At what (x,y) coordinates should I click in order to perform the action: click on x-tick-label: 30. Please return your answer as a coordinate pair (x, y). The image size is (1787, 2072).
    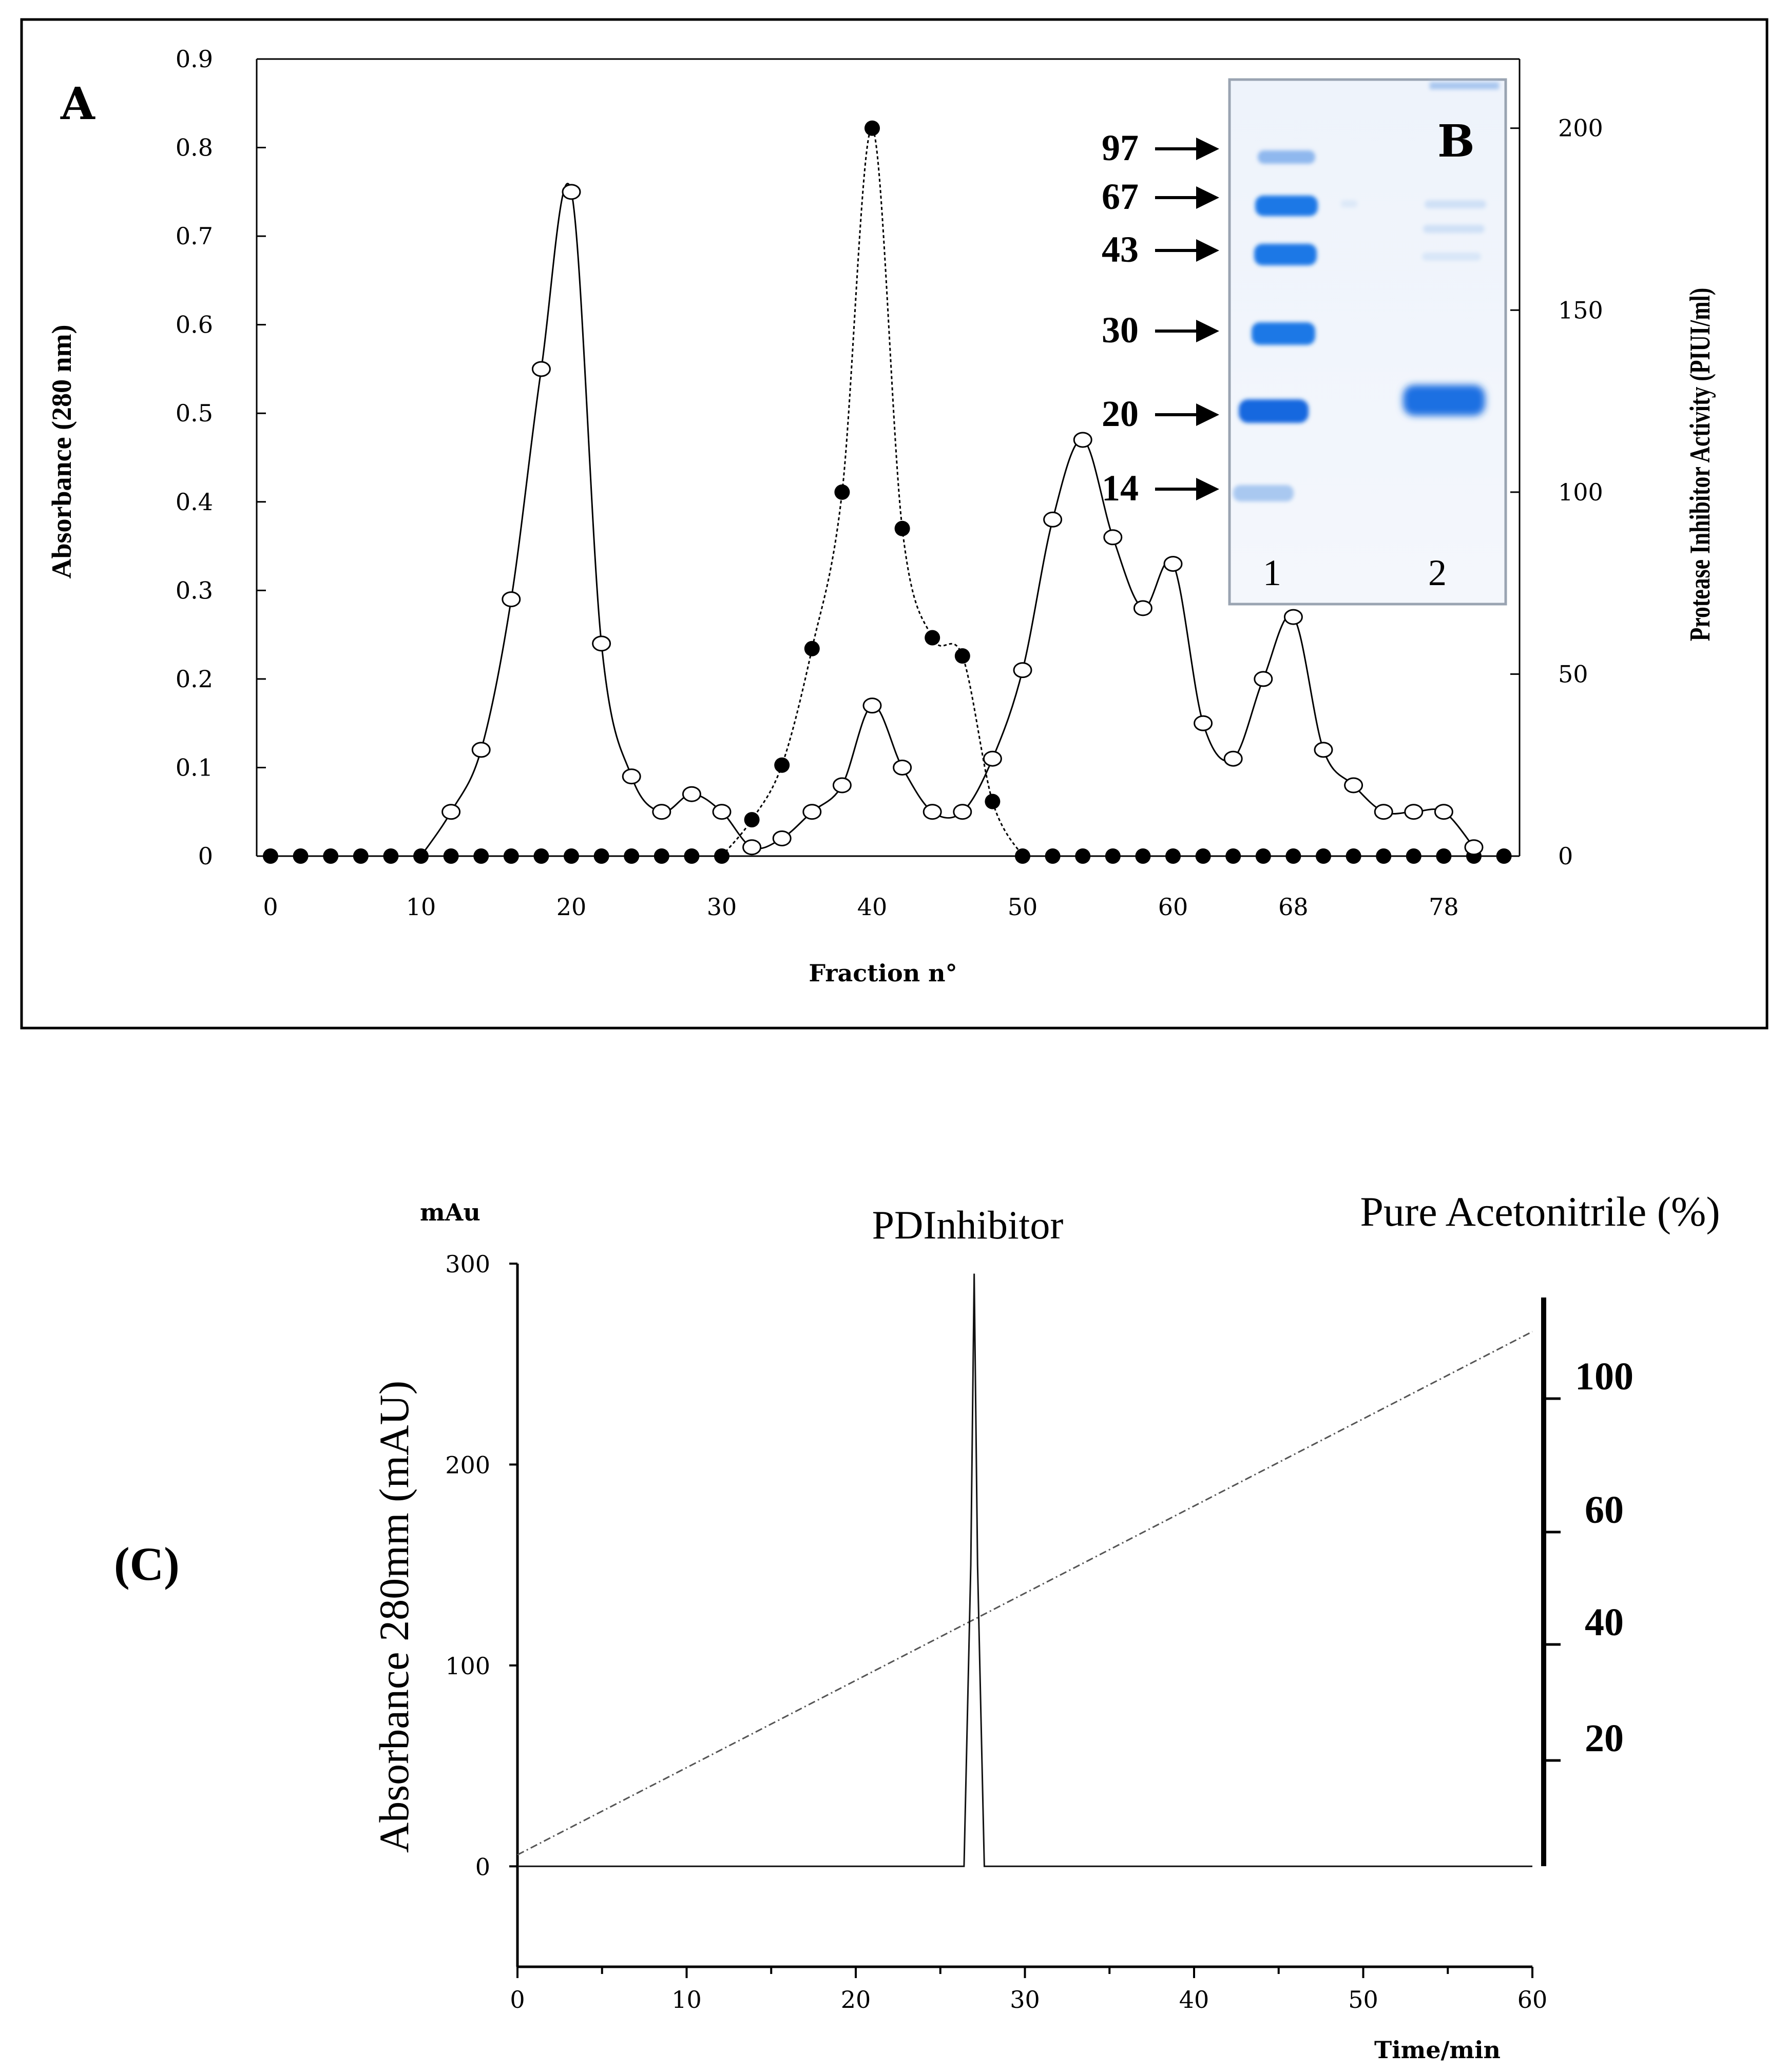
    Looking at the image, I should click on (722, 907).